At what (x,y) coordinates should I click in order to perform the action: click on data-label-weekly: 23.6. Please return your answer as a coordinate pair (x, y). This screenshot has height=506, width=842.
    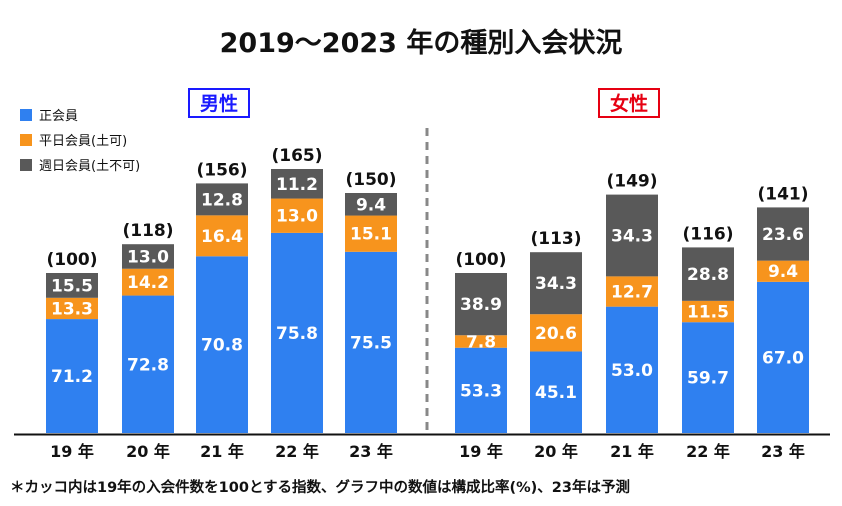
    Looking at the image, I should click on (783, 235).